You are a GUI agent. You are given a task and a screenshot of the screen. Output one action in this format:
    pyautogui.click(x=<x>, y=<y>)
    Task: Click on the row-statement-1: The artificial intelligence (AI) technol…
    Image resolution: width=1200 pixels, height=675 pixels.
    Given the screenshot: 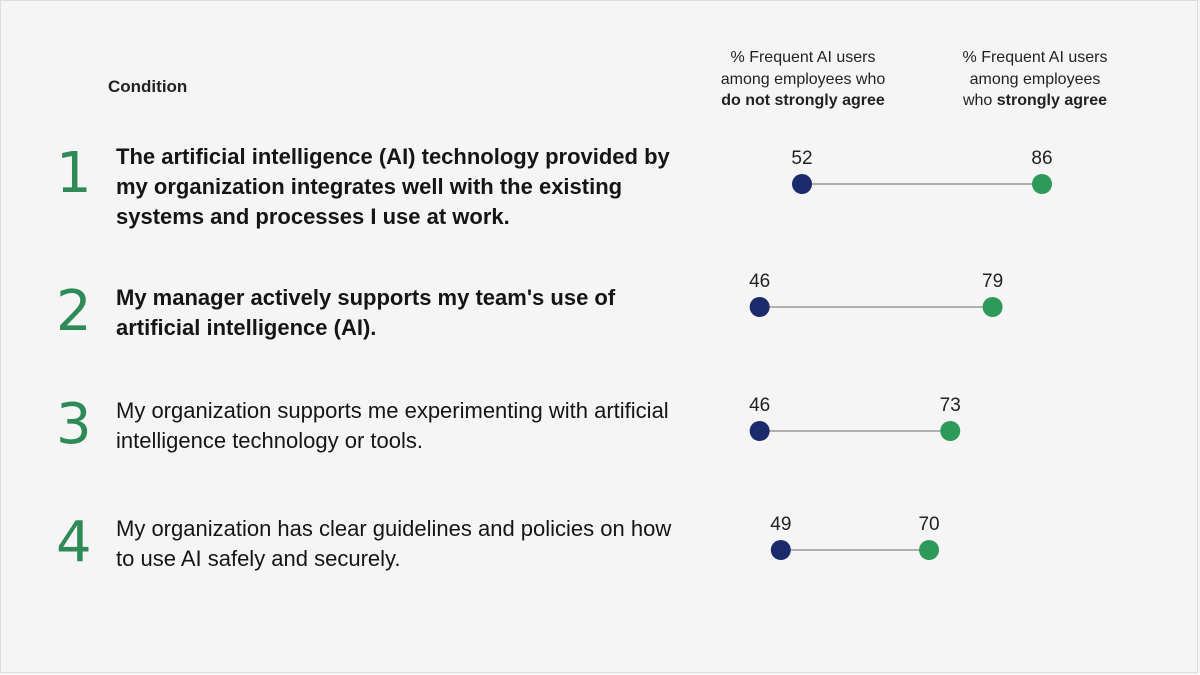 What is the action you would take?
    pyautogui.click(x=393, y=186)
    